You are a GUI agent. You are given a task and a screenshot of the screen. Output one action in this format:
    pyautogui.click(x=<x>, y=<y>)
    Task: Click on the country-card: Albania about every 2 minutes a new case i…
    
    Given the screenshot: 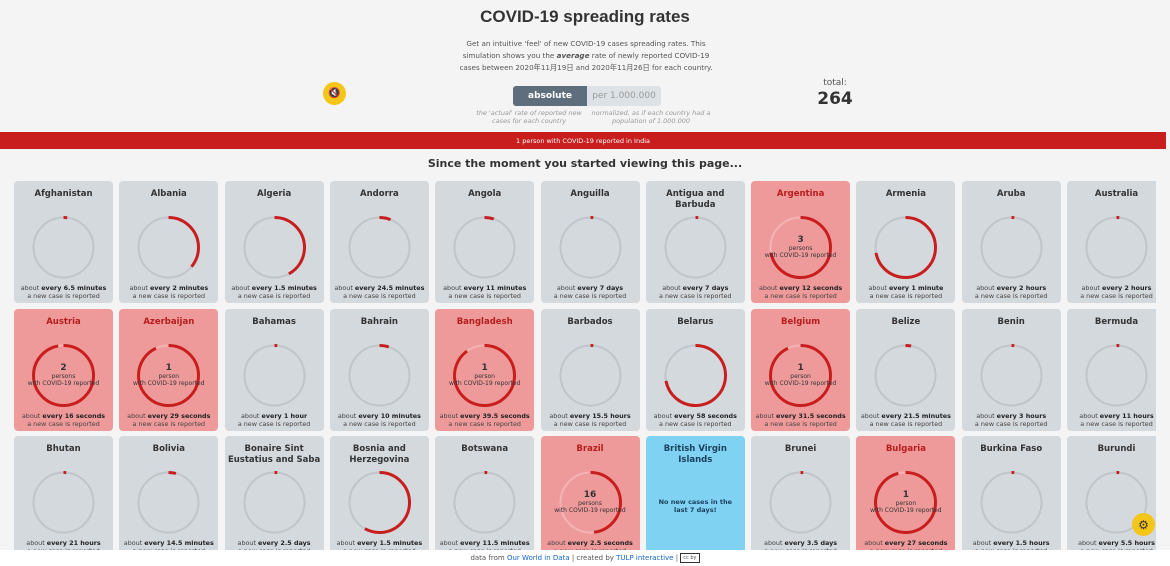 What is the action you would take?
    pyautogui.click(x=169, y=242)
    